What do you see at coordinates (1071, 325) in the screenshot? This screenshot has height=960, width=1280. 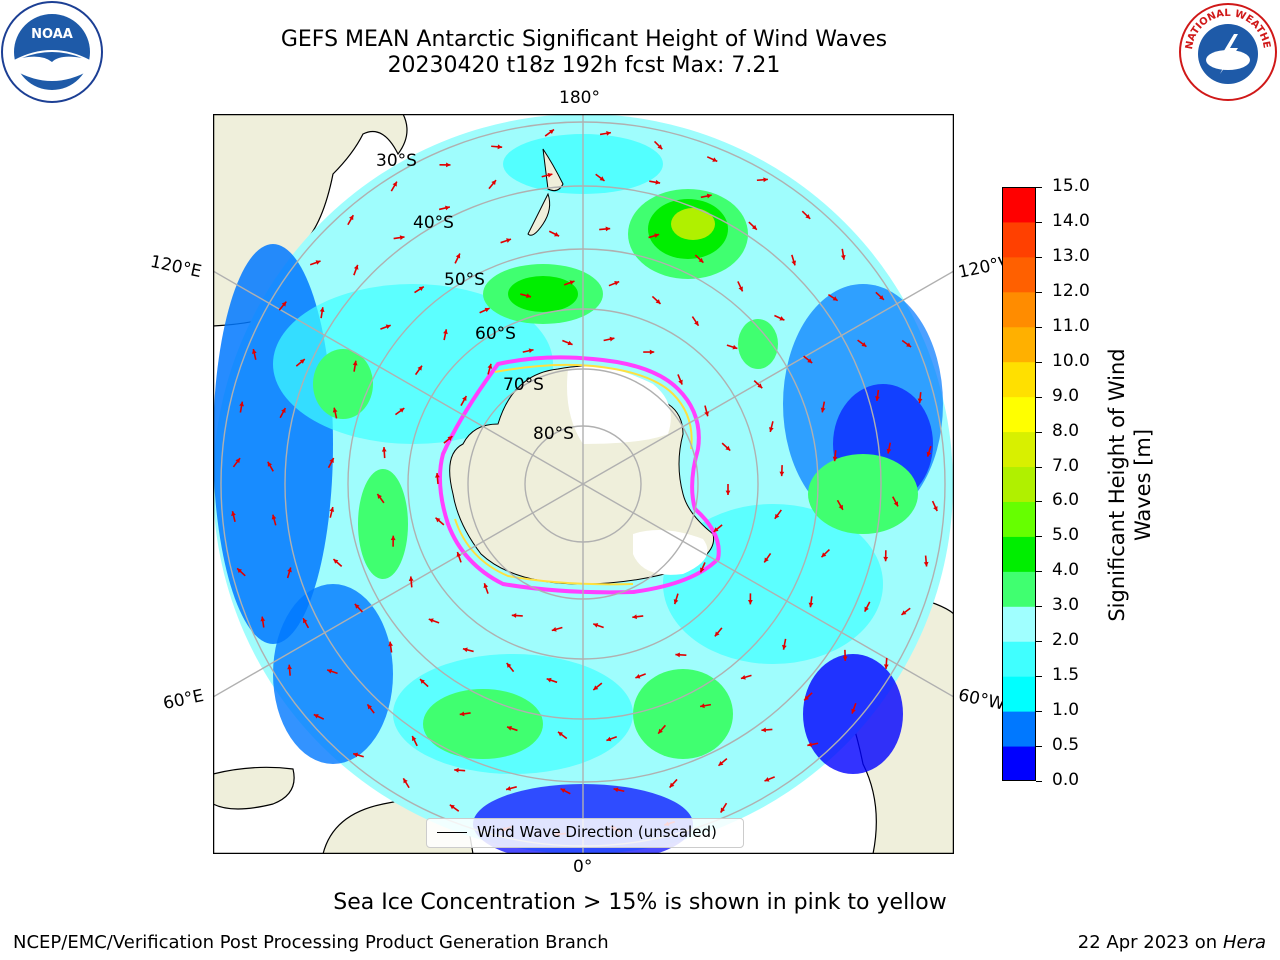 I see `colorbar-tick-label: 11.0` at bounding box center [1071, 325].